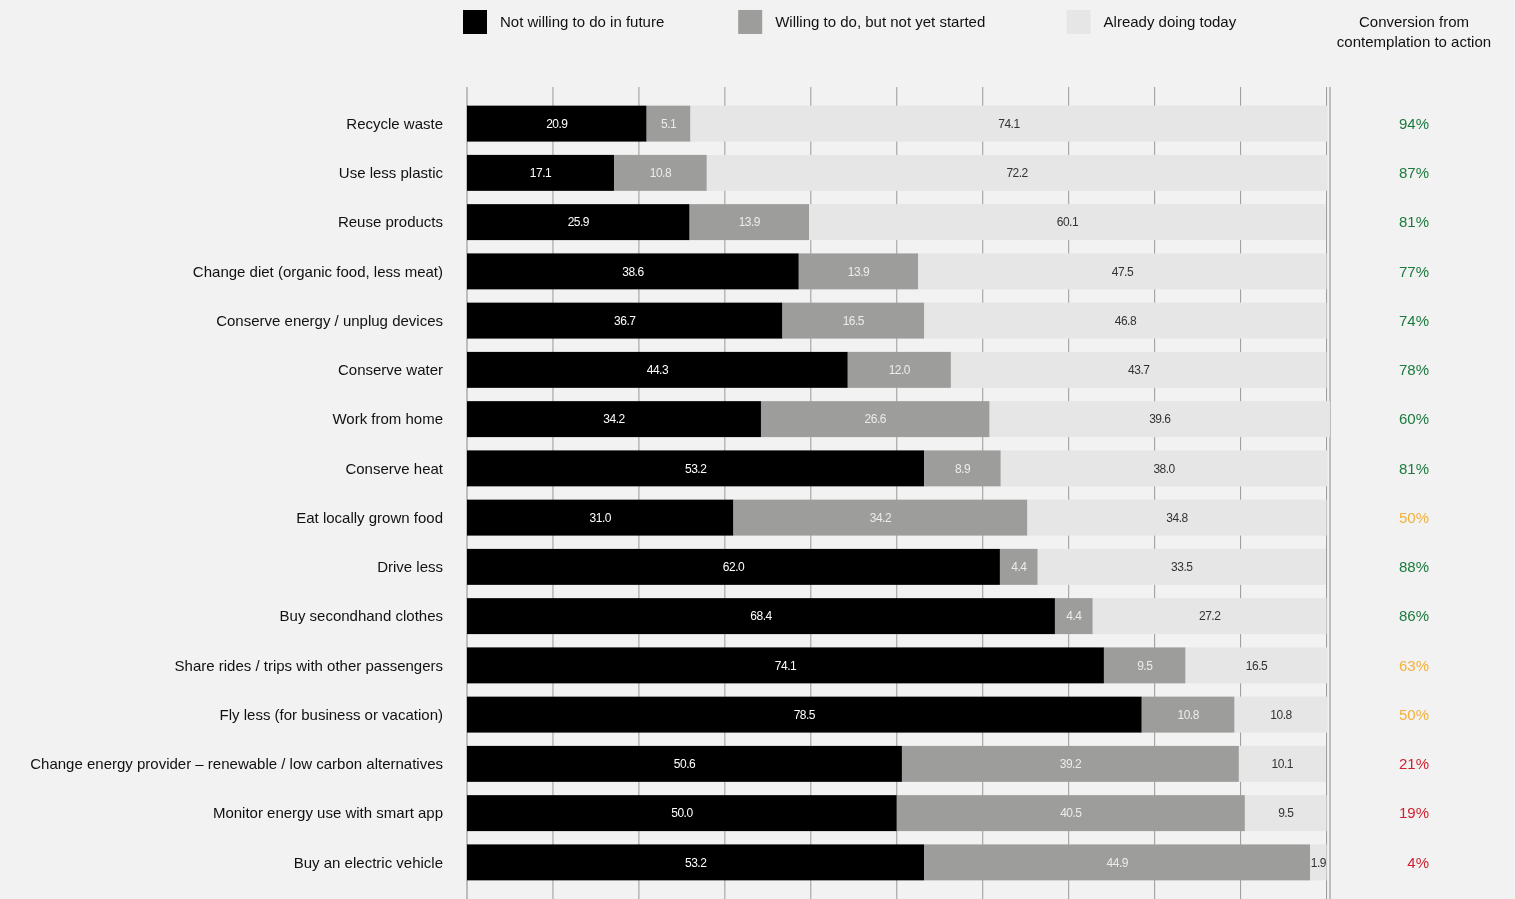 This screenshot has height=899, width=1515. Describe the element at coordinates (880, 22) in the screenshot. I see `legend-label: Willing to do, but not yet started` at that location.